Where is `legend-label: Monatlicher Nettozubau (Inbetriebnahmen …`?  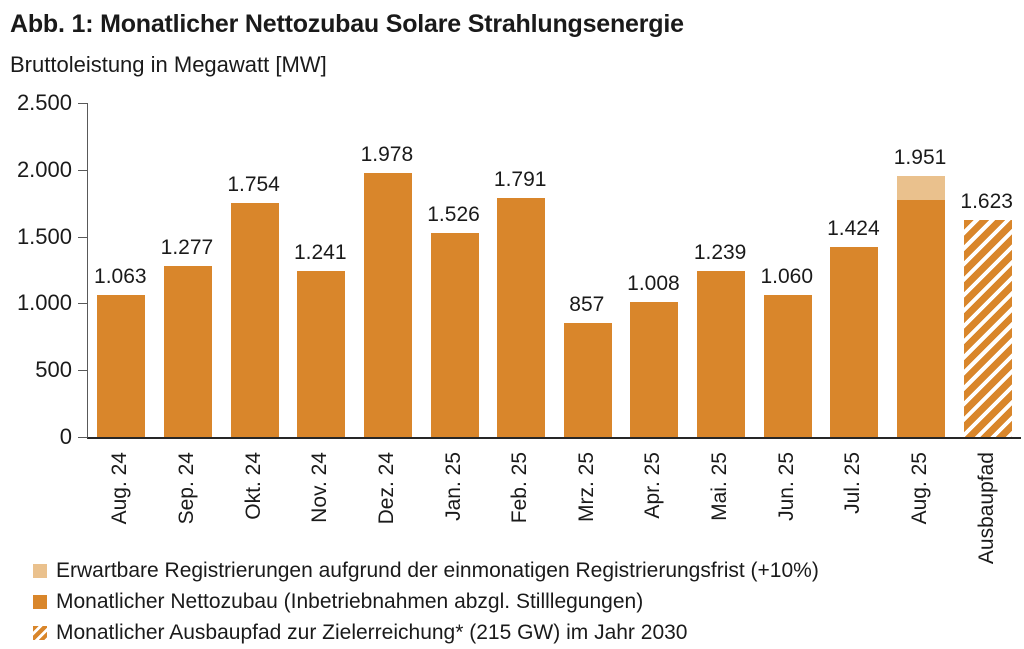 legend-label: Monatlicher Nettozubau (Inbetriebnahmen … is located at coordinates (350, 601).